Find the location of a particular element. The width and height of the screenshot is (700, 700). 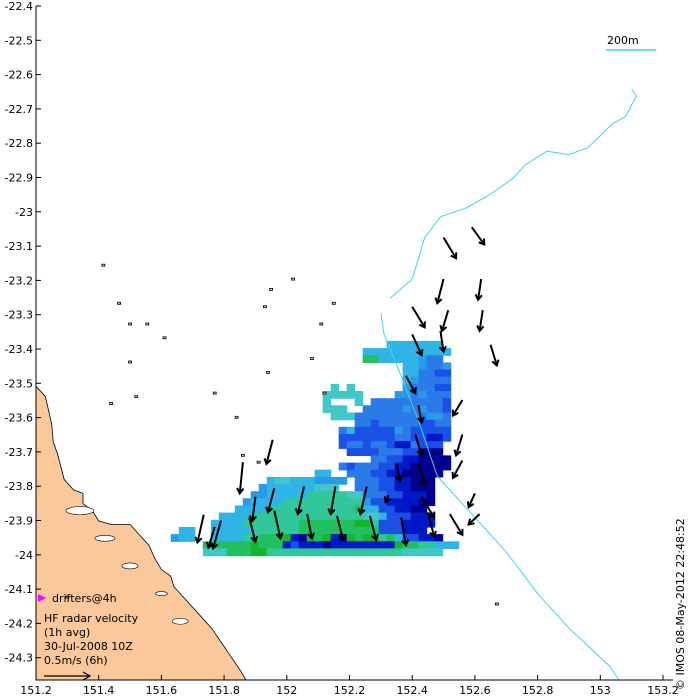

legend-line-3: 30-Jul-2008 10Z is located at coordinates (88, 646).